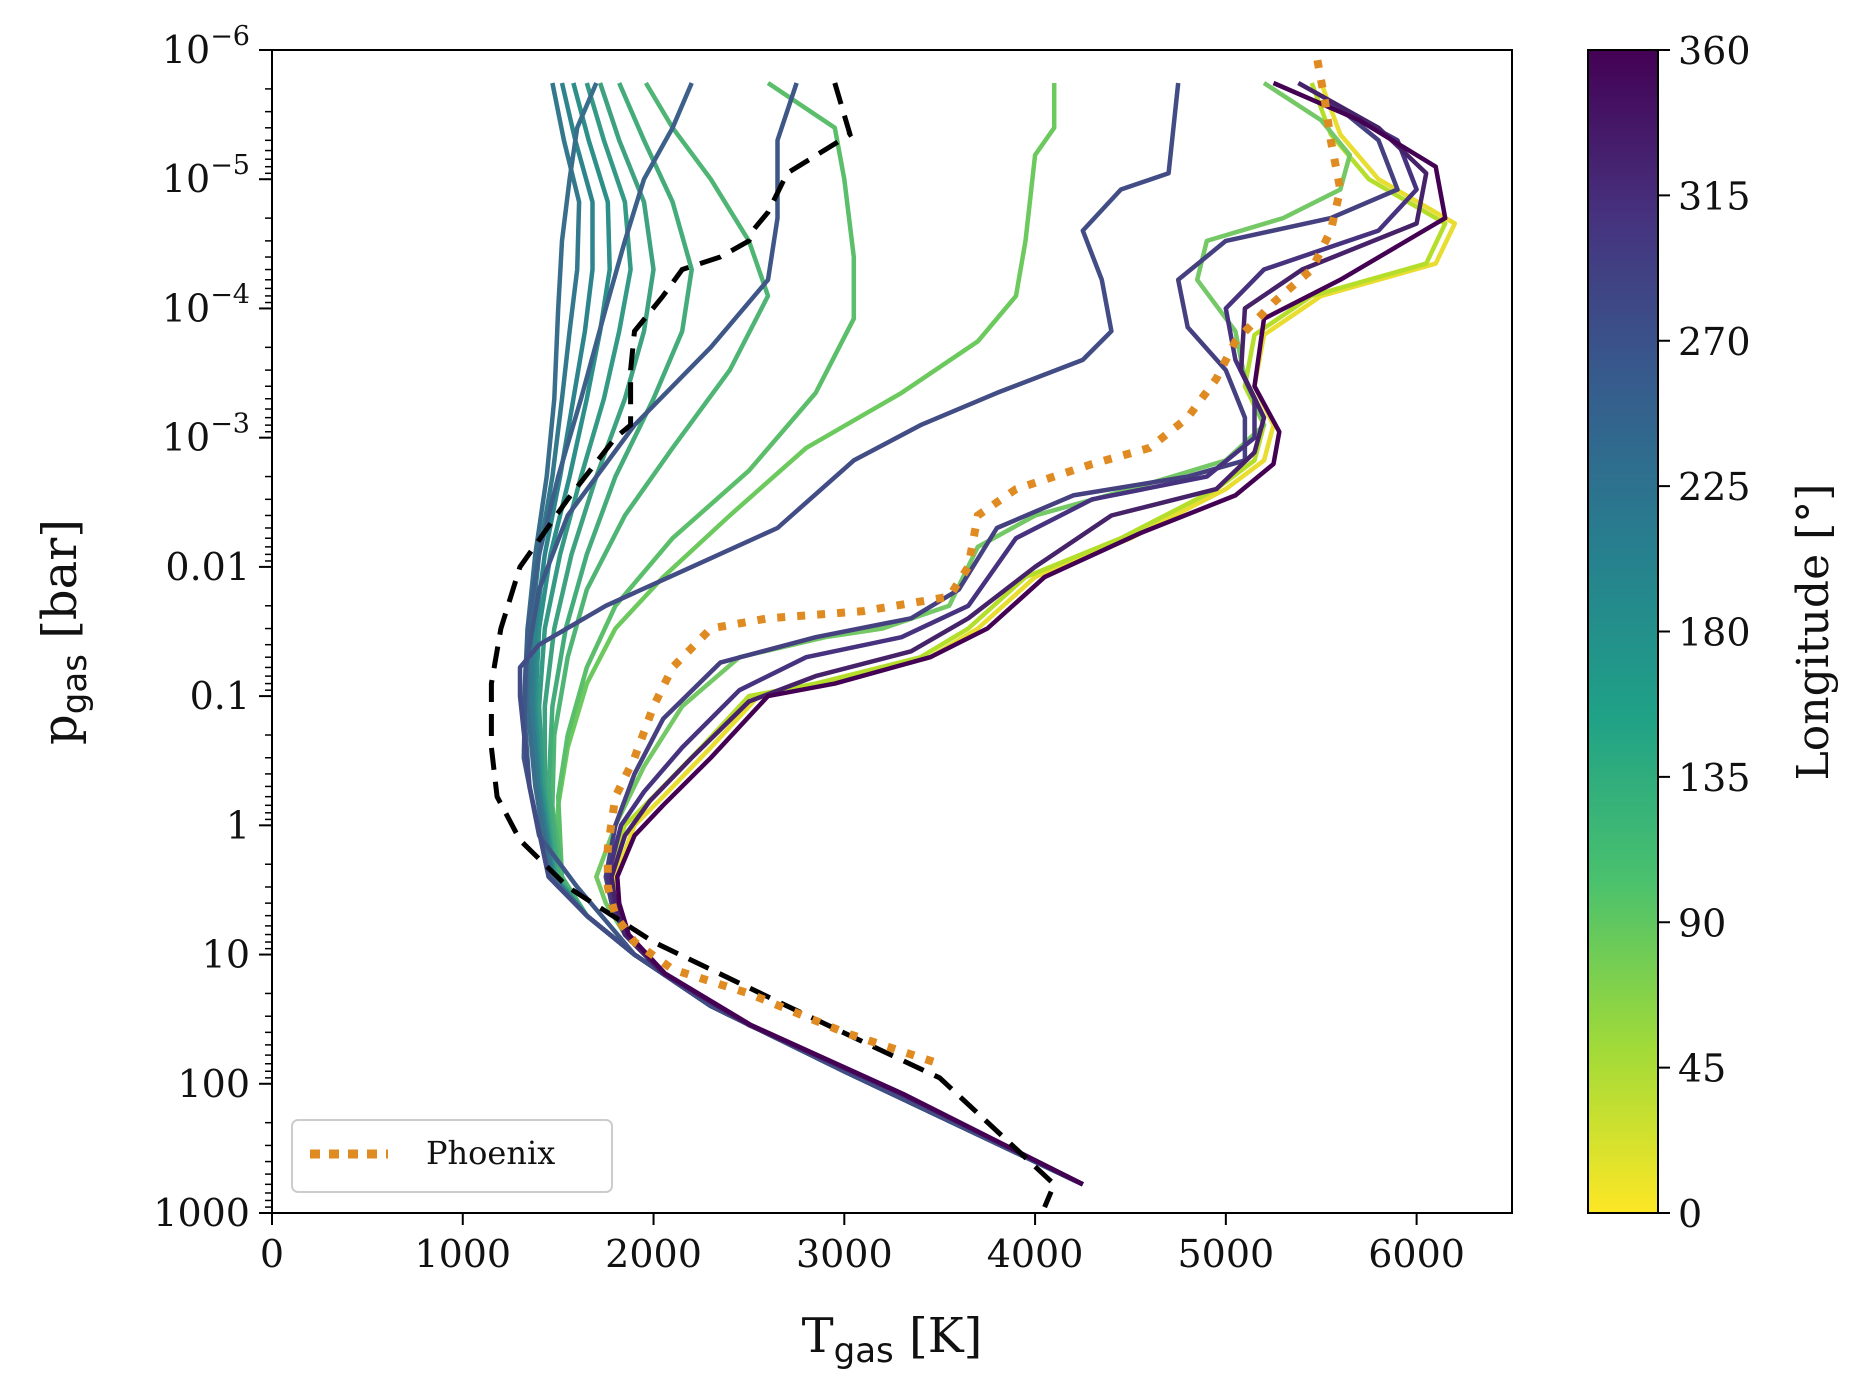  Describe the element at coordinates (844, 1254) in the screenshot. I see `x-tick-label: 3000` at that location.